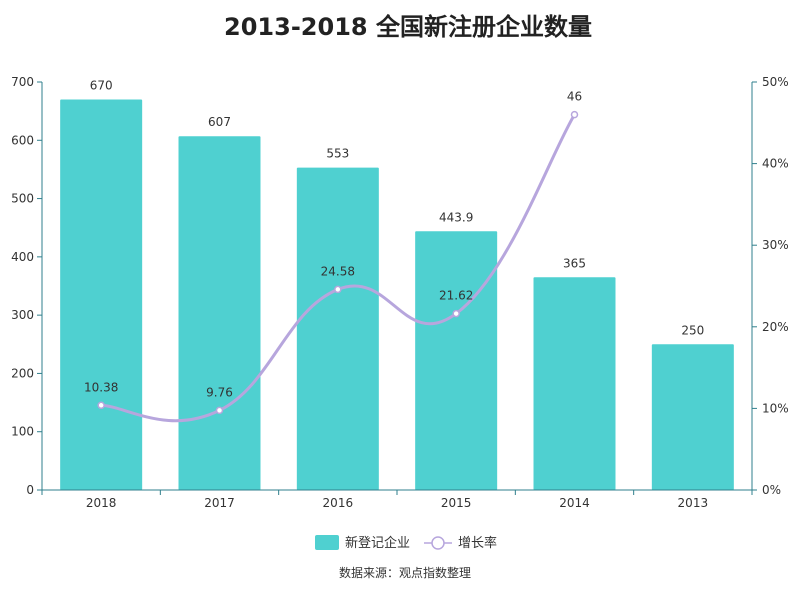 Image resolution: width=811 pixels, height=595 pixels. I want to click on right-y-axis-tick-label: 30%, so click(775, 245).